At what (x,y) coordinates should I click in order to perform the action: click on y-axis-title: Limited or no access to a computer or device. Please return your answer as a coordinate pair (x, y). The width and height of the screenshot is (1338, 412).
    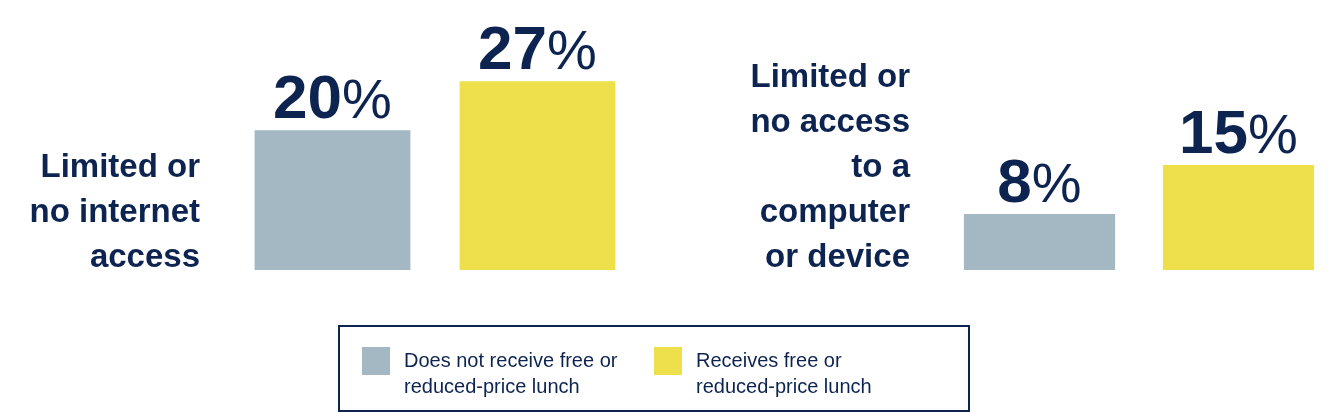
    Looking at the image, I should click on (830, 165).